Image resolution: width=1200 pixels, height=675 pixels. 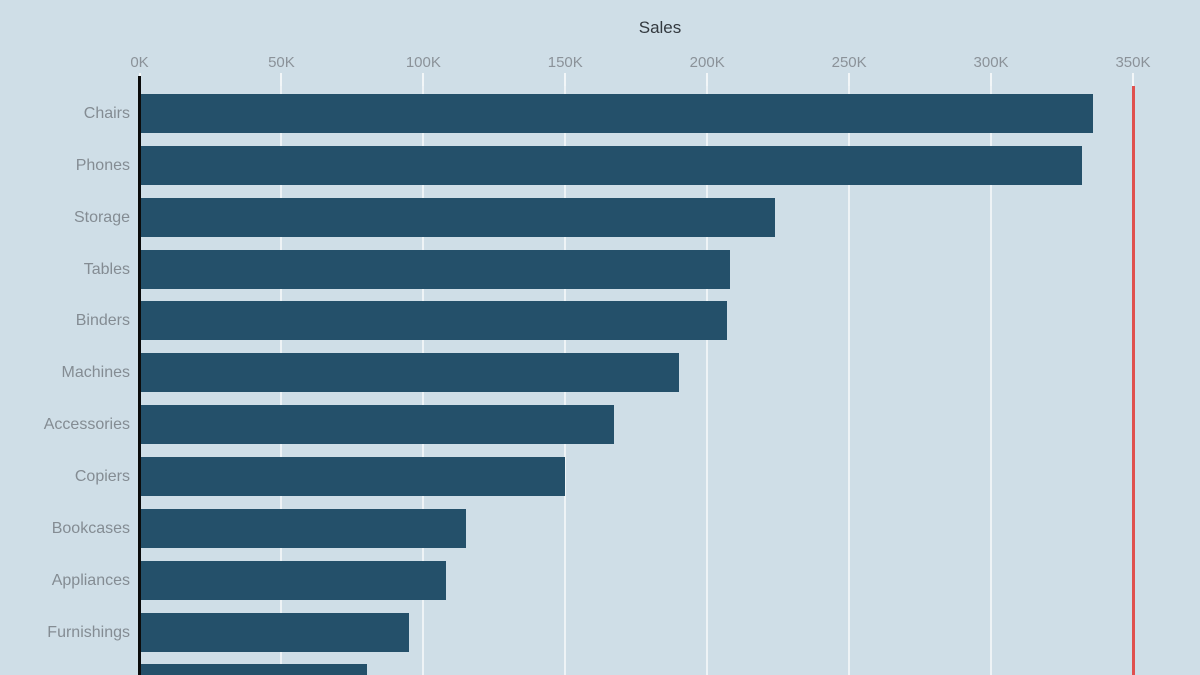 What do you see at coordinates (435, 269) in the screenshot?
I see `bar-tables` at bounding box center [435, 269].